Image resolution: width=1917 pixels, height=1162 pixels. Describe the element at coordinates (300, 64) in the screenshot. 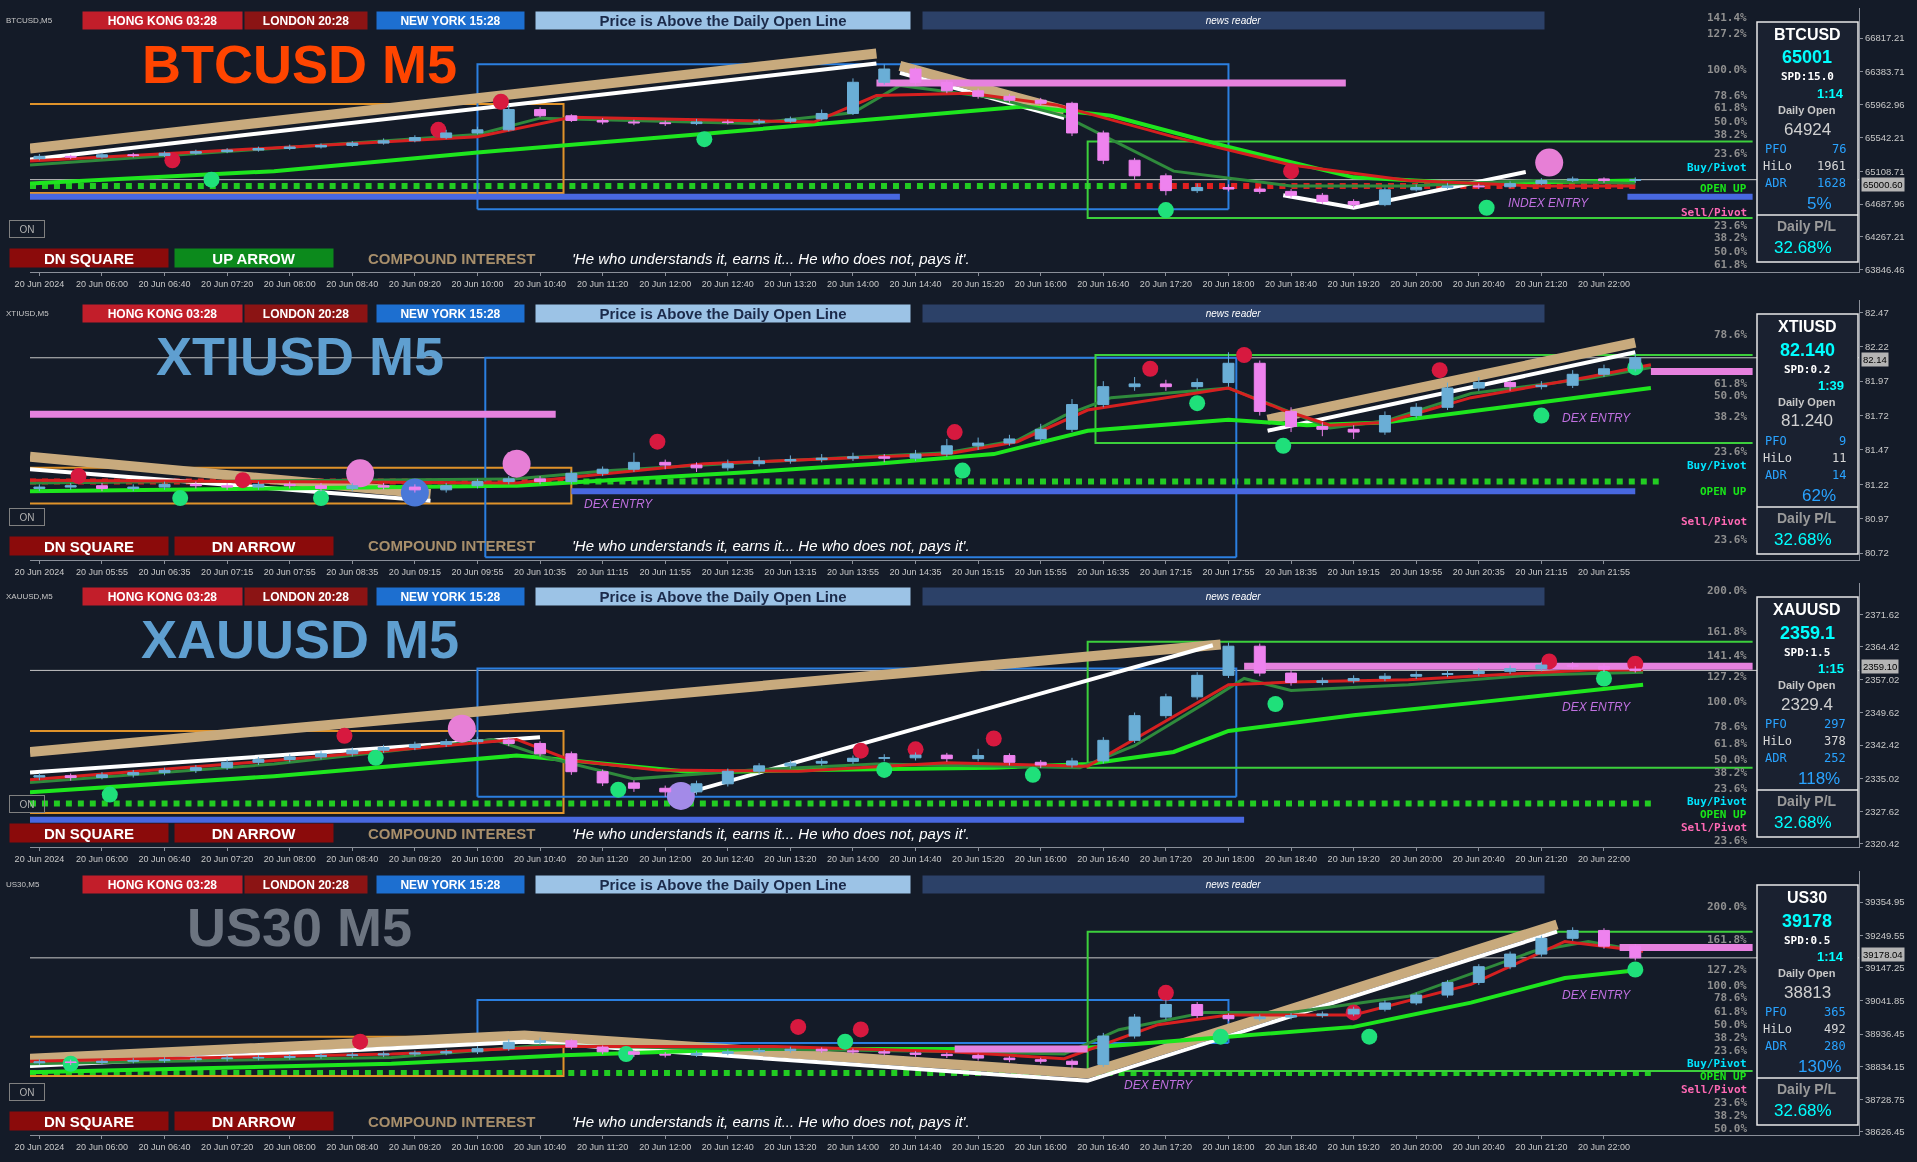

I see `text: BTCUSD M5` at that location.